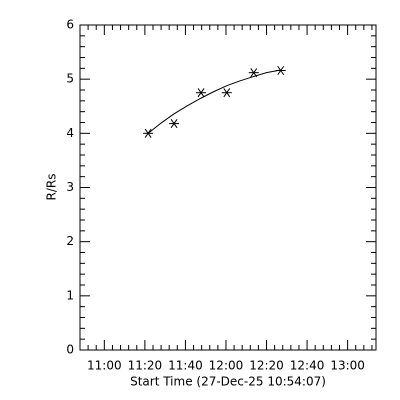 The width and height of the screenshot is (400, 400). Describe the element at coordinates (266, 366) in the screenshot. I see `x-tick-label: 12:20` at that location.